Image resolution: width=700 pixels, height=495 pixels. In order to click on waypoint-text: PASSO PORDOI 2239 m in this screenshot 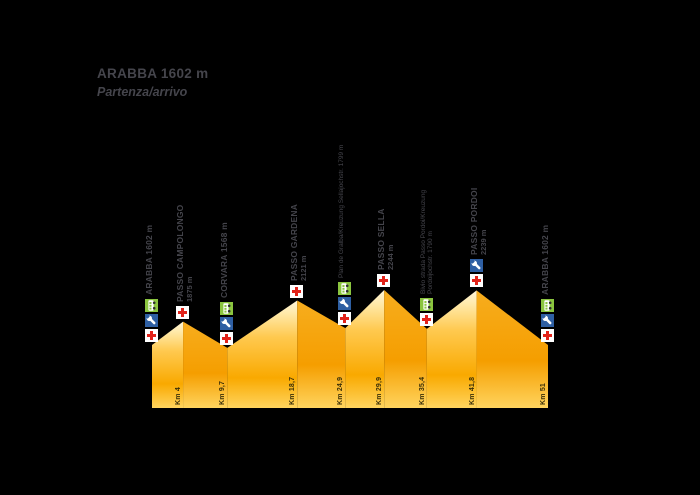, I will do `click(478, 221)`.